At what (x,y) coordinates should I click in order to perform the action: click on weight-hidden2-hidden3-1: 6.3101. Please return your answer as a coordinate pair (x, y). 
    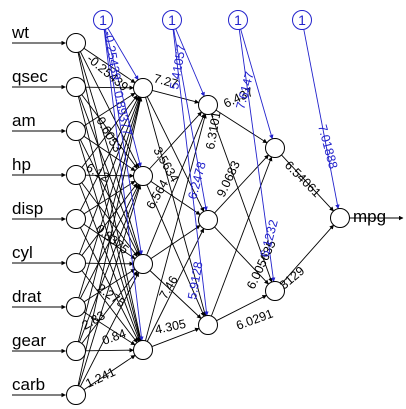
    Looking at the image, I should click on (213, 130).